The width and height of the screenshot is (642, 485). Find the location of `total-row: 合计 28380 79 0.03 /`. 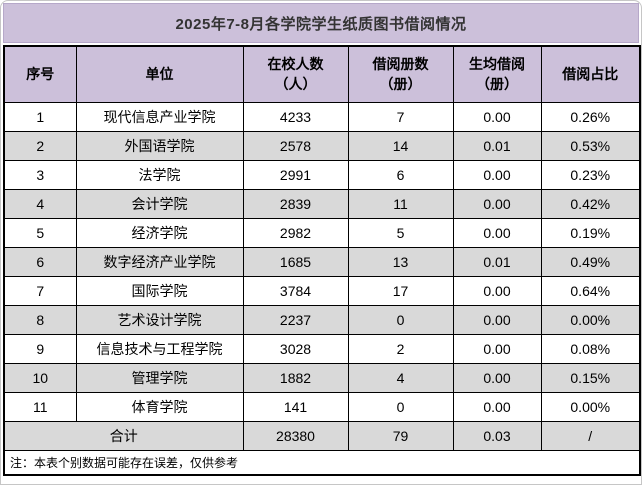

total-row: 合计 28380 79 0.03 / is located at coordinates (322, 436).